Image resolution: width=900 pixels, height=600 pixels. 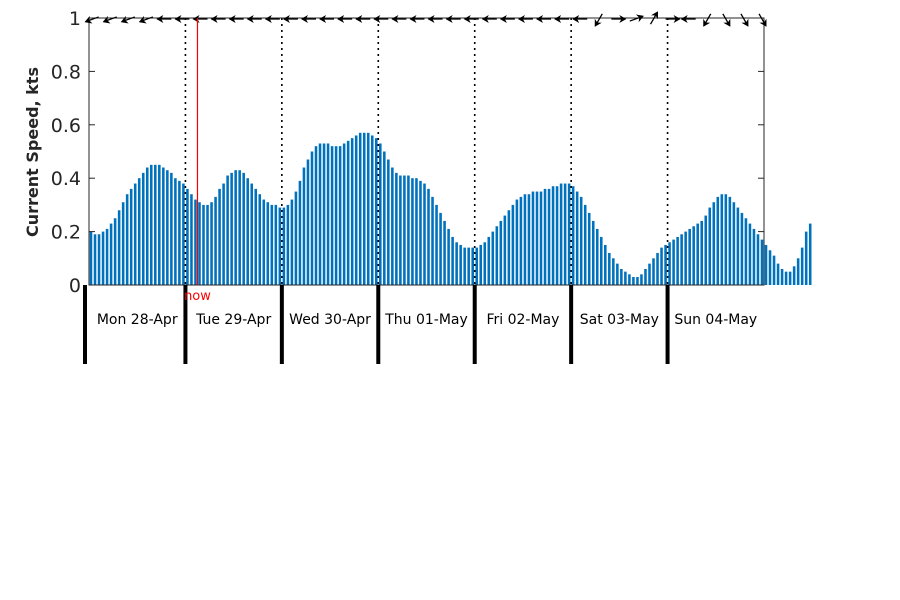 I want to click on now-label: now, so click(x=197, y=296).